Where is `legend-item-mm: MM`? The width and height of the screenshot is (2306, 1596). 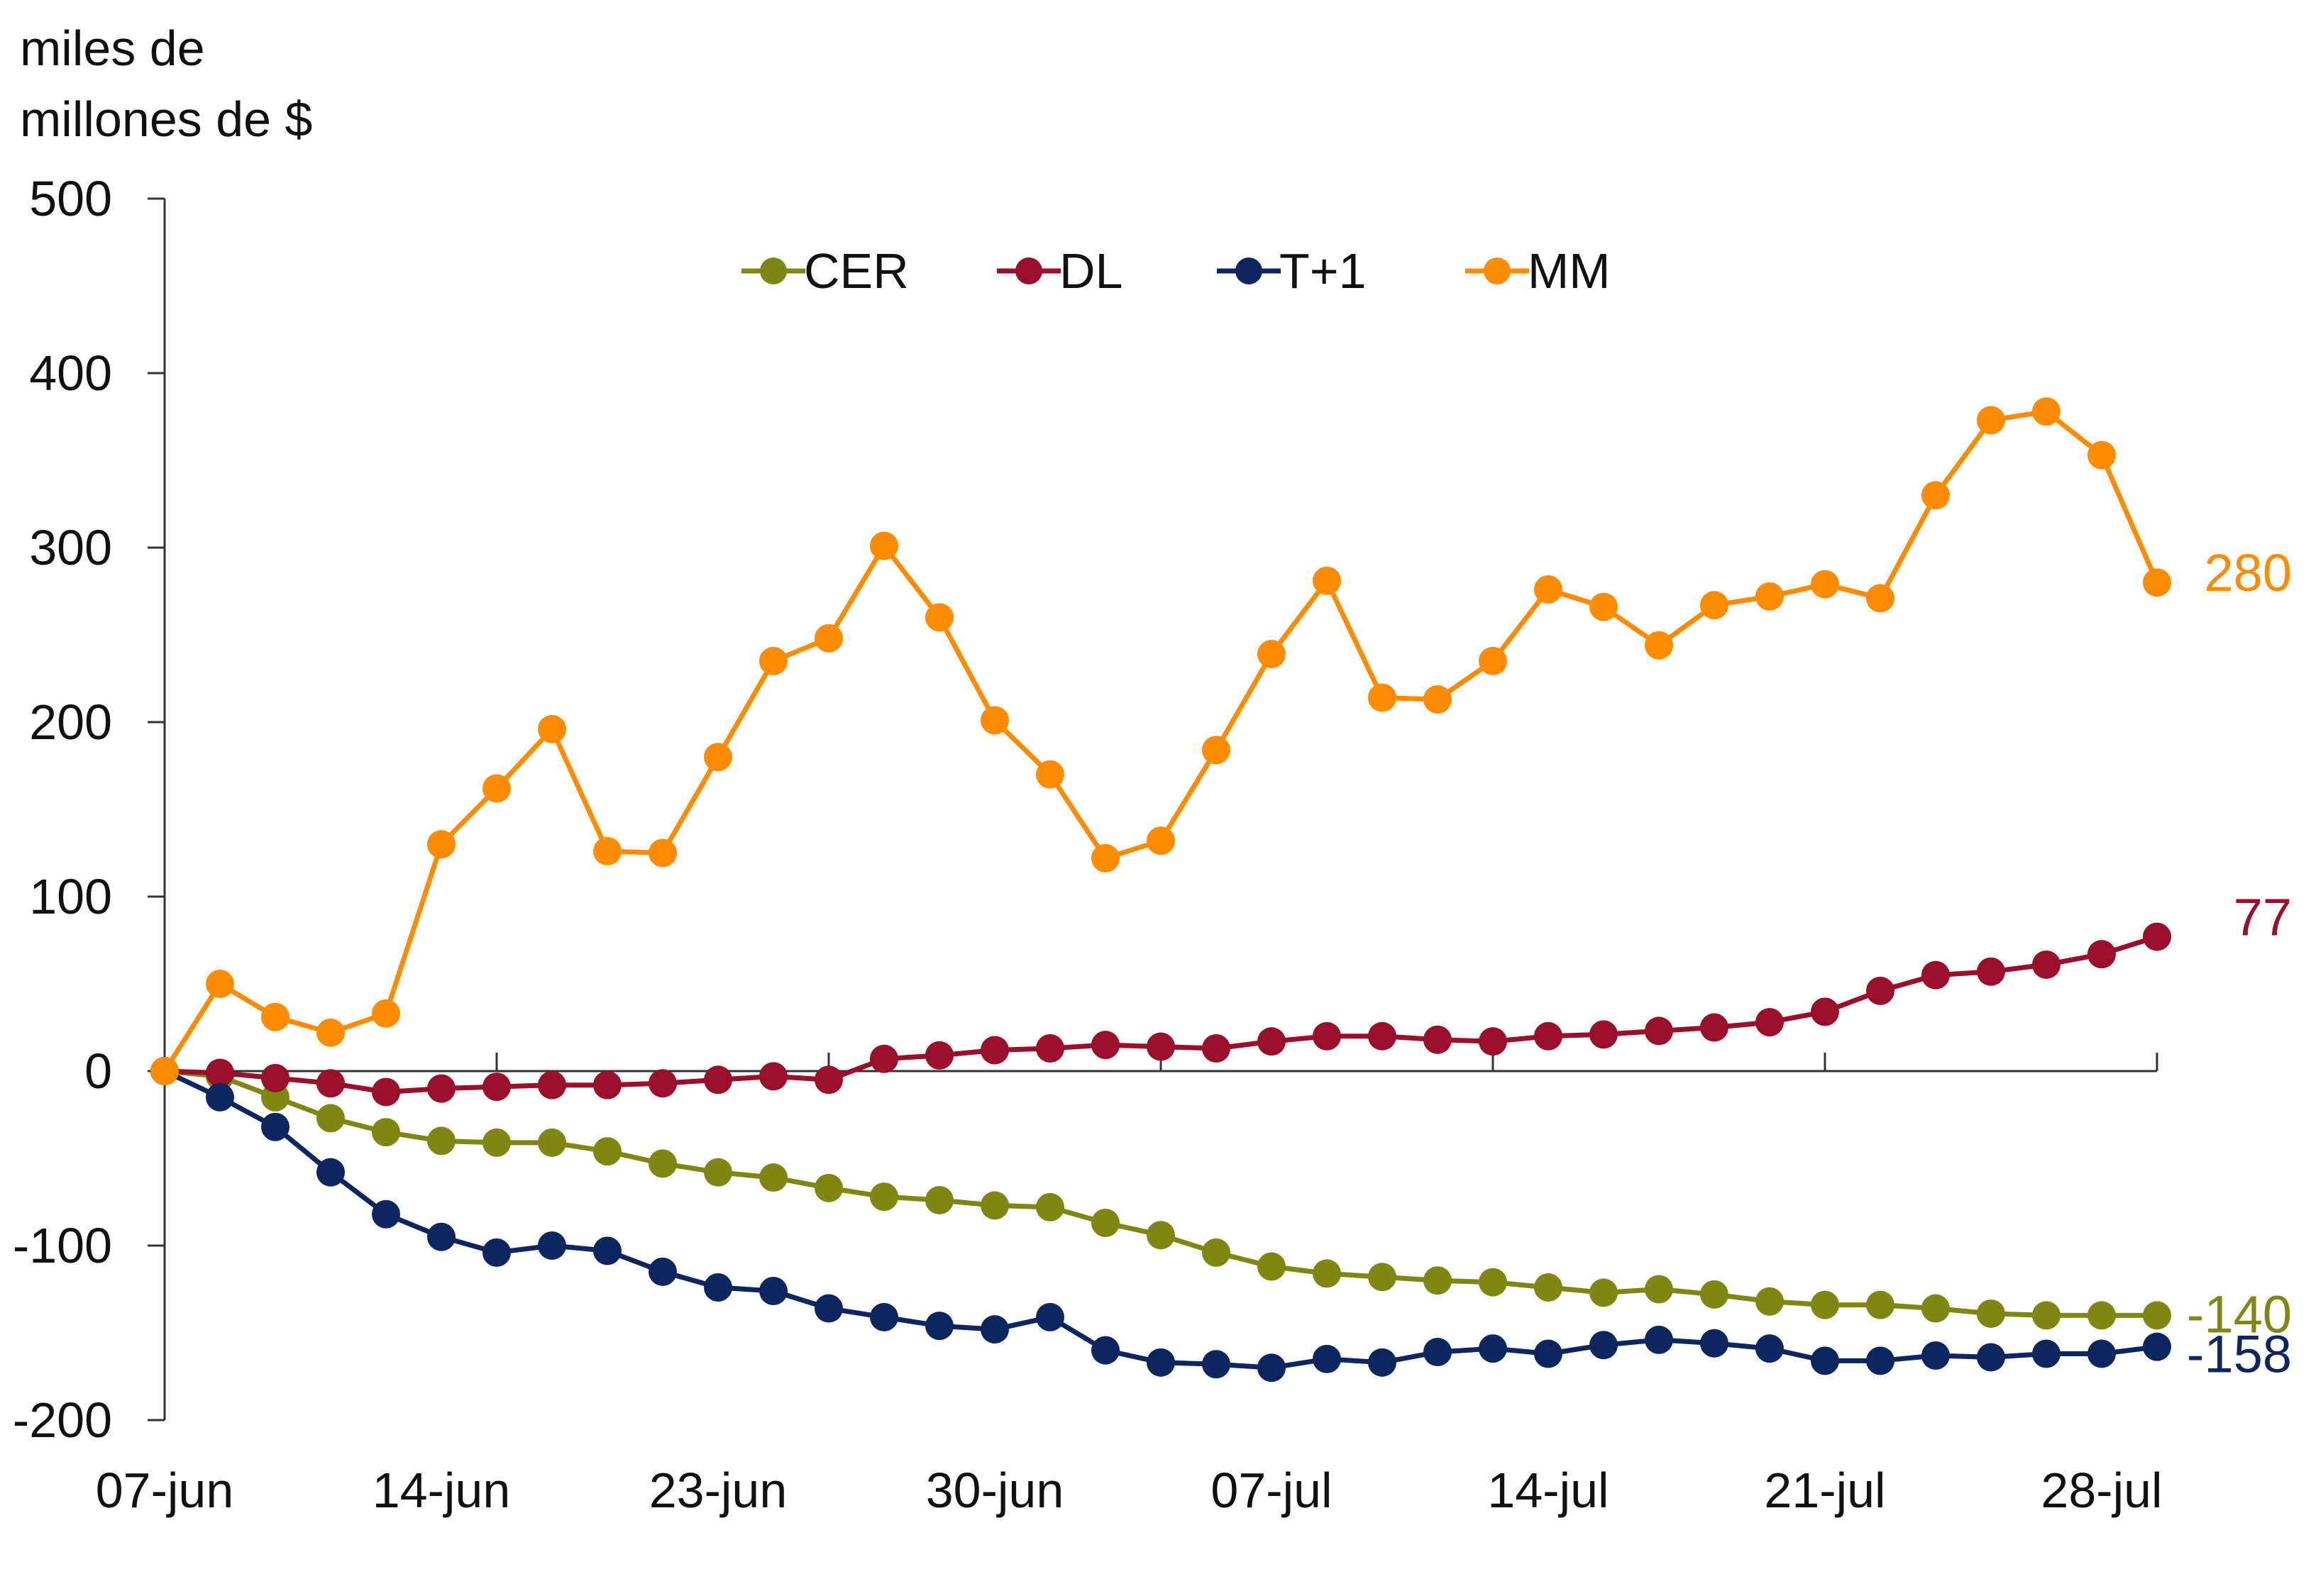 legend-item-mm: MM is located at coordinates (1538, 271).